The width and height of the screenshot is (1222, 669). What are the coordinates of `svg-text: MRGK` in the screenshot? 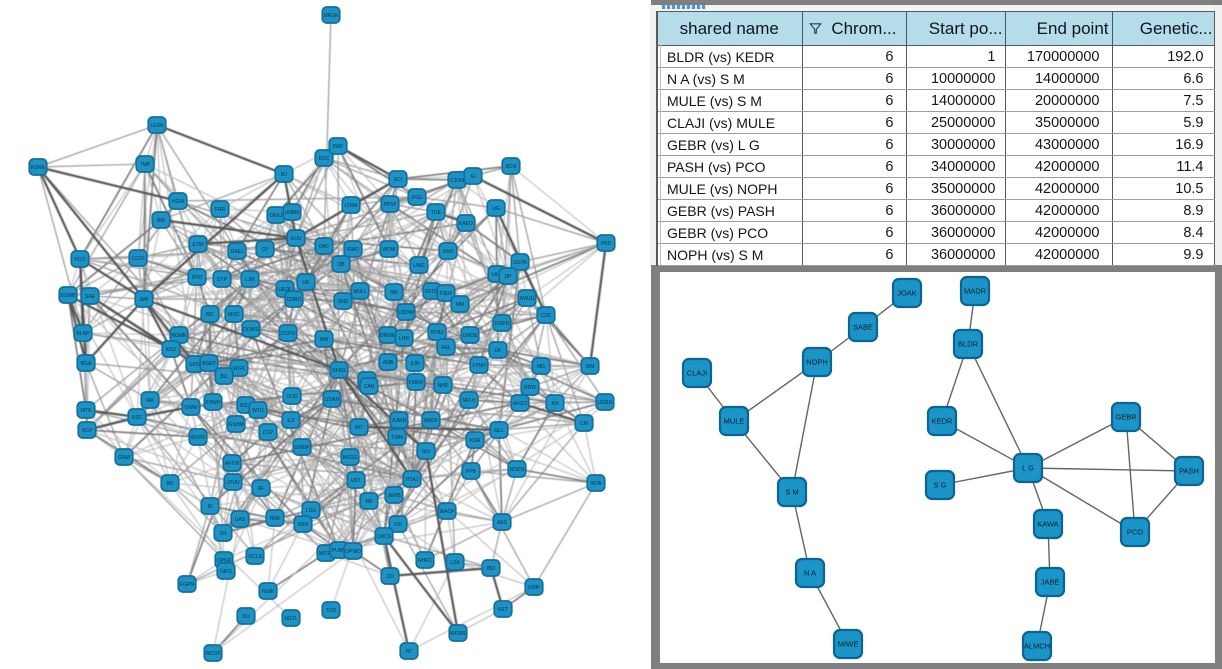 It's located at (332, 16).